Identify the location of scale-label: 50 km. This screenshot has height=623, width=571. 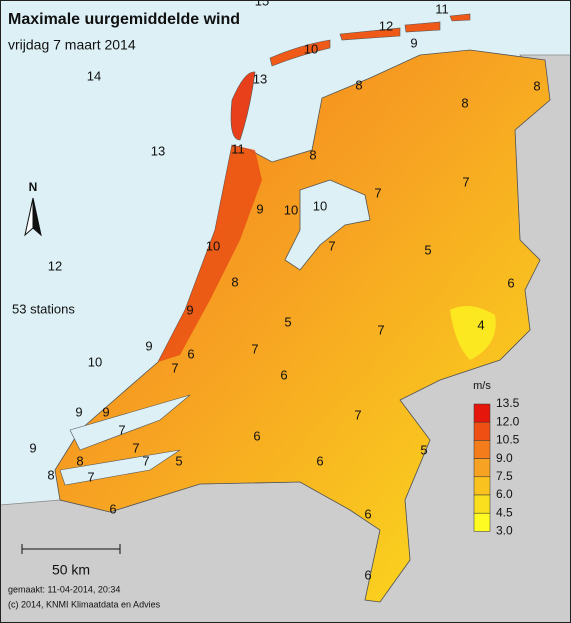
(71, 570).